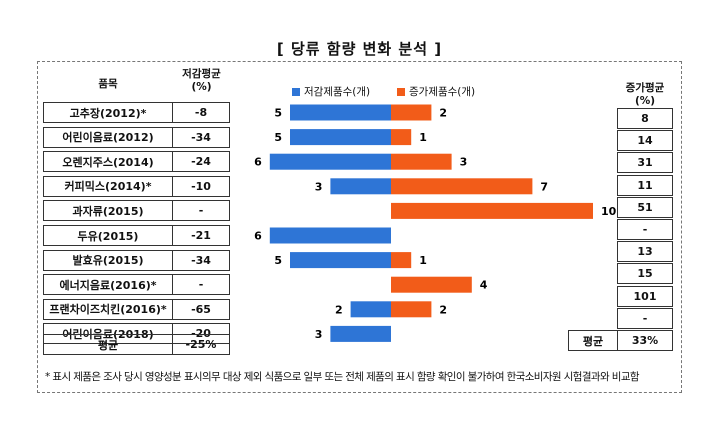 This screenshot has width=719, height=432. Describe the element at coordinates (201, 344) in the screenshot. I see `average-decrease: -25%` at that location.